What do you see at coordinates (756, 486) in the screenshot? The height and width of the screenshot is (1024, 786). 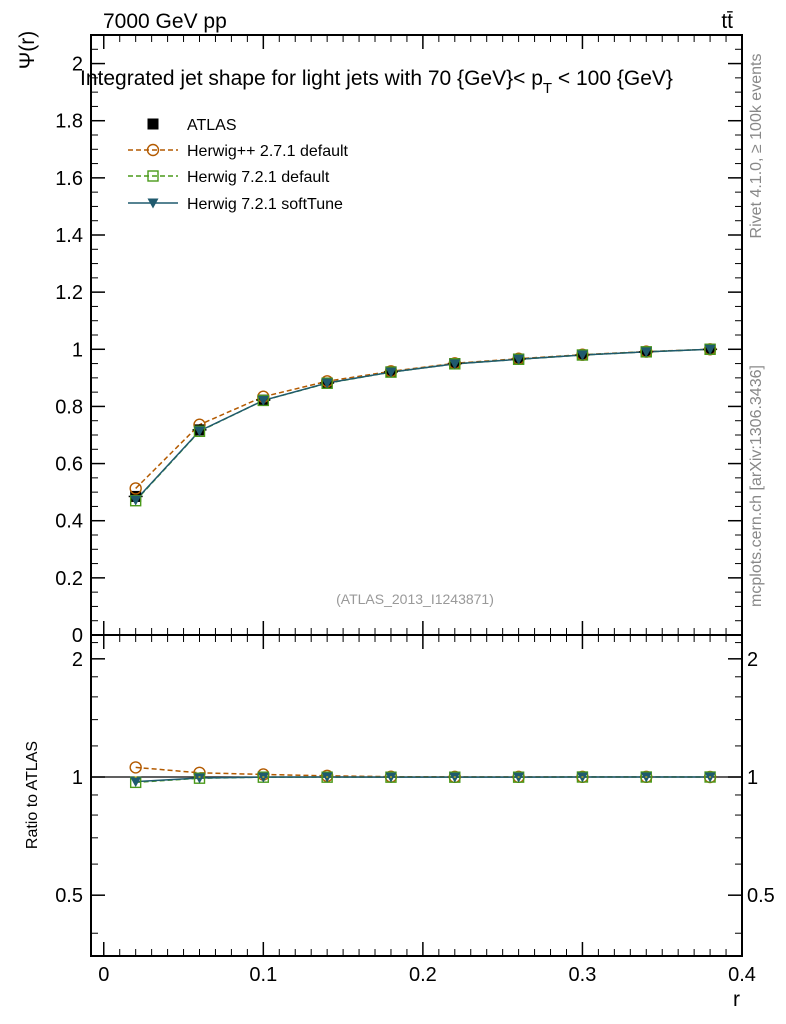 I see `mcplots-label: mcplots.cern.ch [arXiv:1306.3436]` at bounding box center [756, 486].